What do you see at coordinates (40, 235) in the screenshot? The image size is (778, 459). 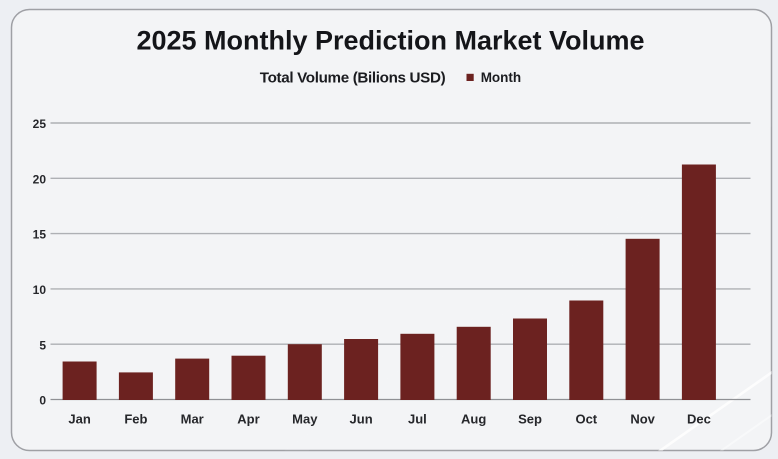 I see `svg-text: 15` at bounding box center [40, 235].